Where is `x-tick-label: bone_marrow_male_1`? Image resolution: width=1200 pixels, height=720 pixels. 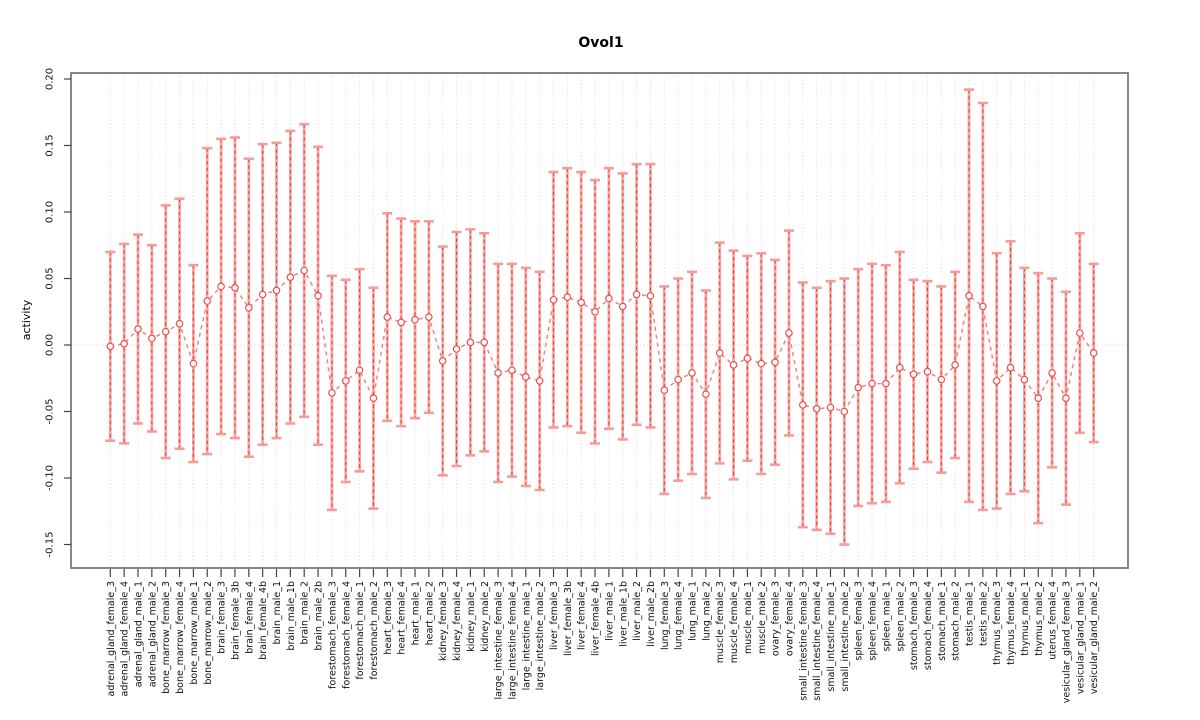 x-tick-label: bone_marrow_male_1 is located at coordinates (194, 633).